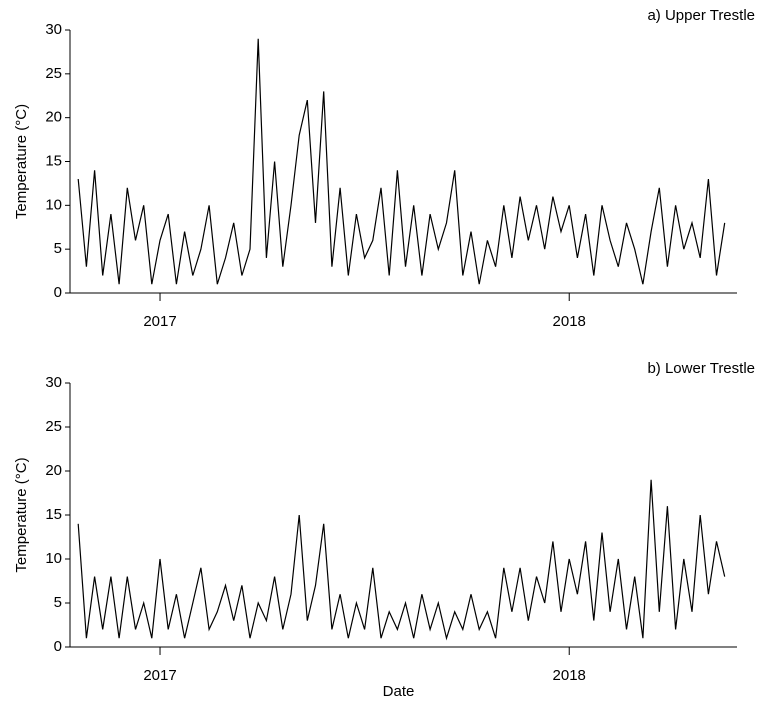  Describe the element at coordinates (701, 368) in the screenshot. I see `panel-title: b) Lower Trestle` at that location.